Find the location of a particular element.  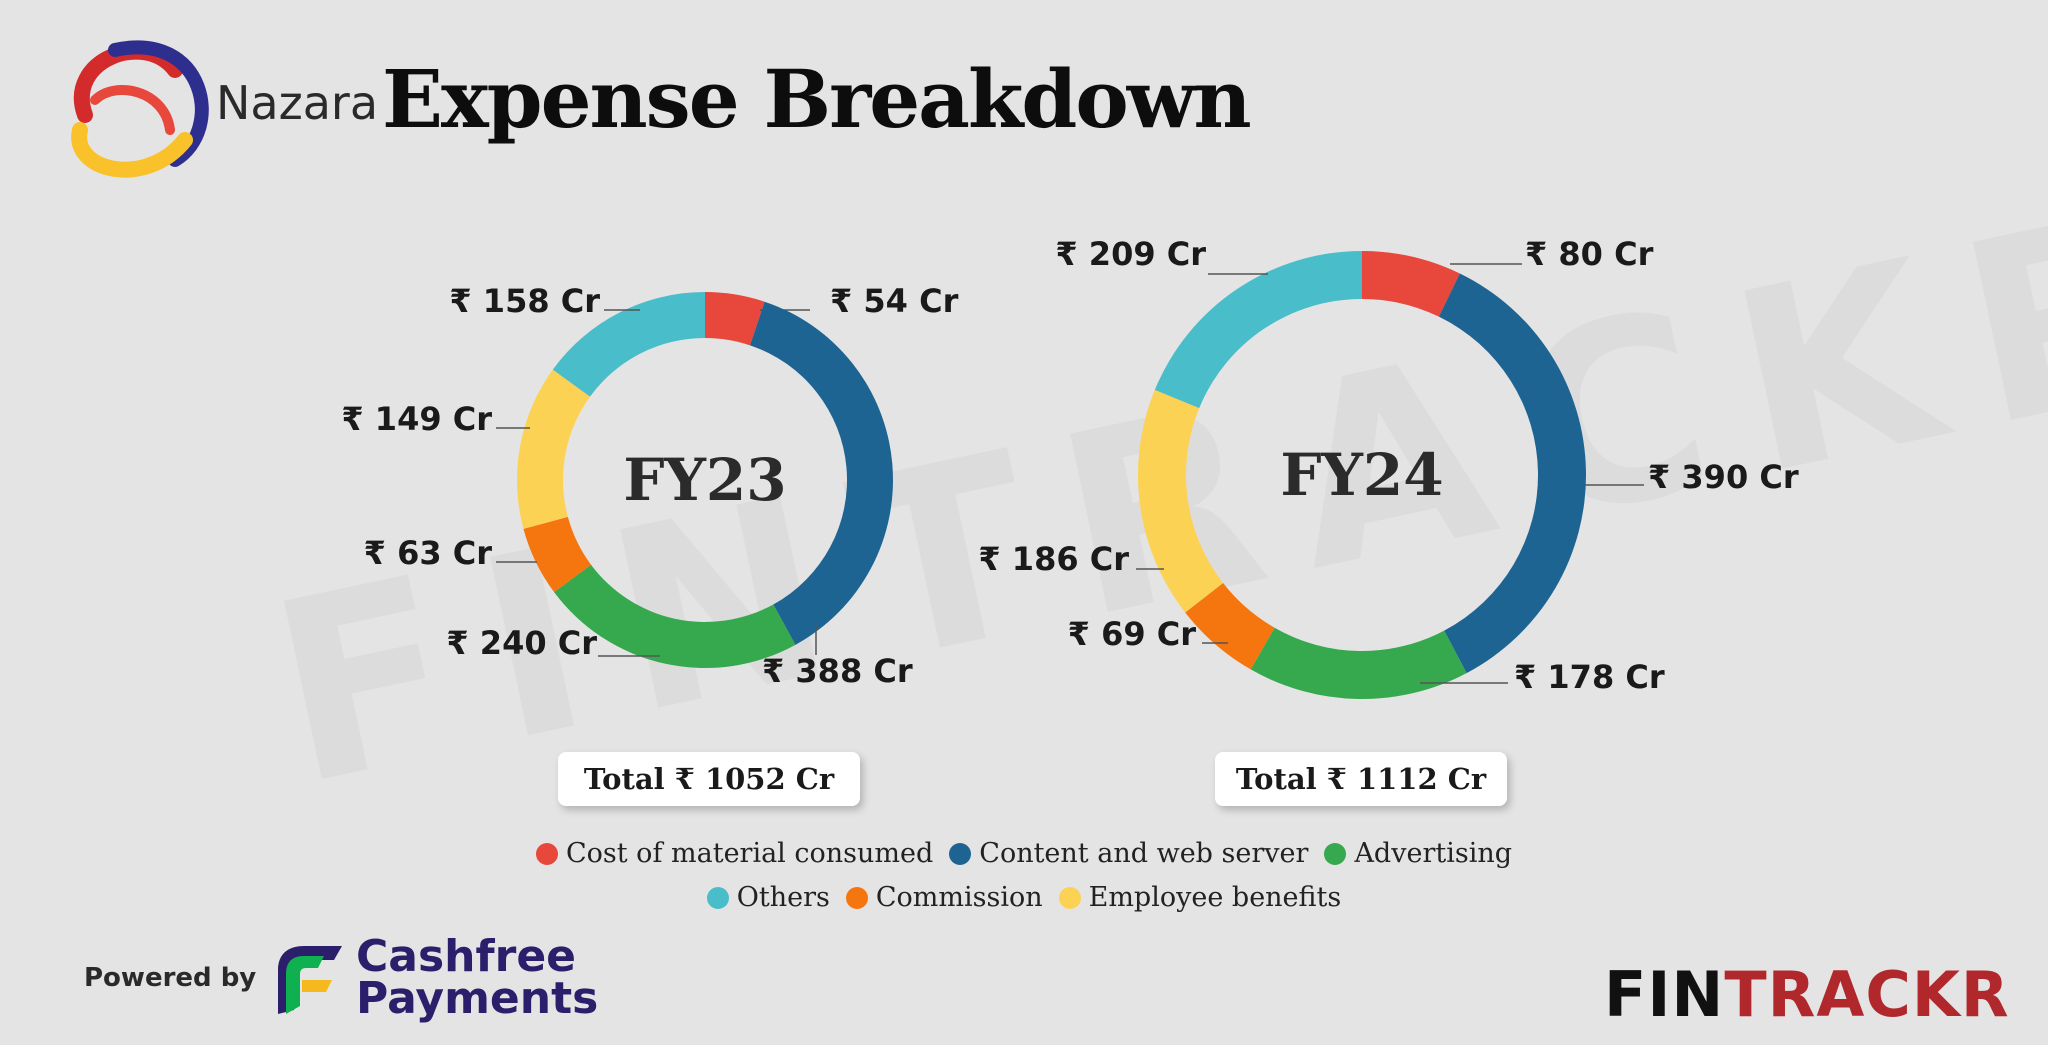

legend-item-content-web-server: Content and web server is located at coordinates (1128, 853).